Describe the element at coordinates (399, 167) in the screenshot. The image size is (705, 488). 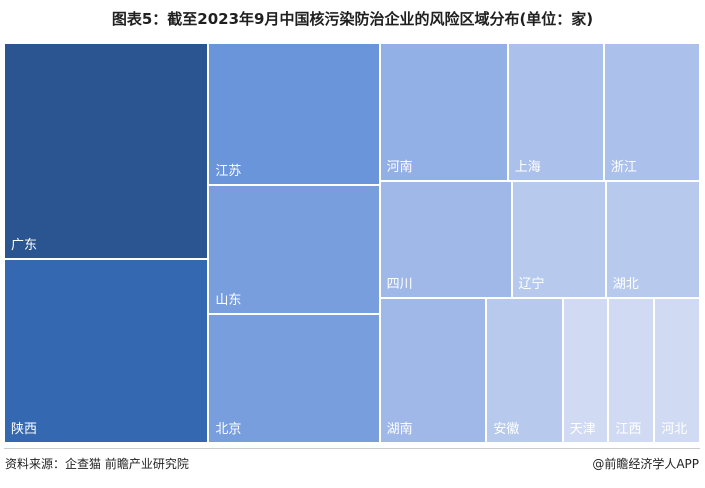
I see `treemap-cell-label: 河南` at that location.